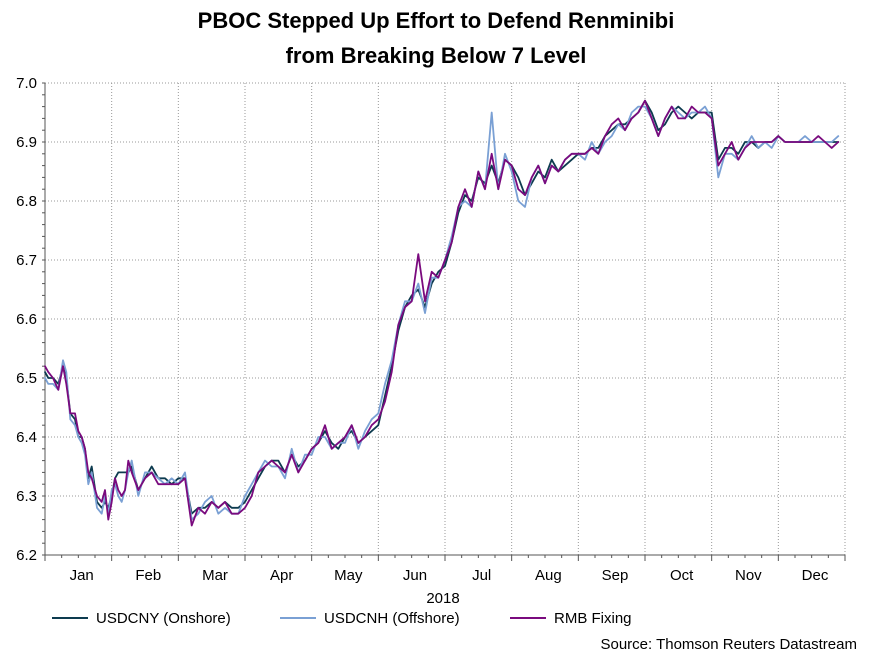  Describe the element at coordinates (26, 437) in the screenshot. I see `y-tick-label: 6.4` at that location.